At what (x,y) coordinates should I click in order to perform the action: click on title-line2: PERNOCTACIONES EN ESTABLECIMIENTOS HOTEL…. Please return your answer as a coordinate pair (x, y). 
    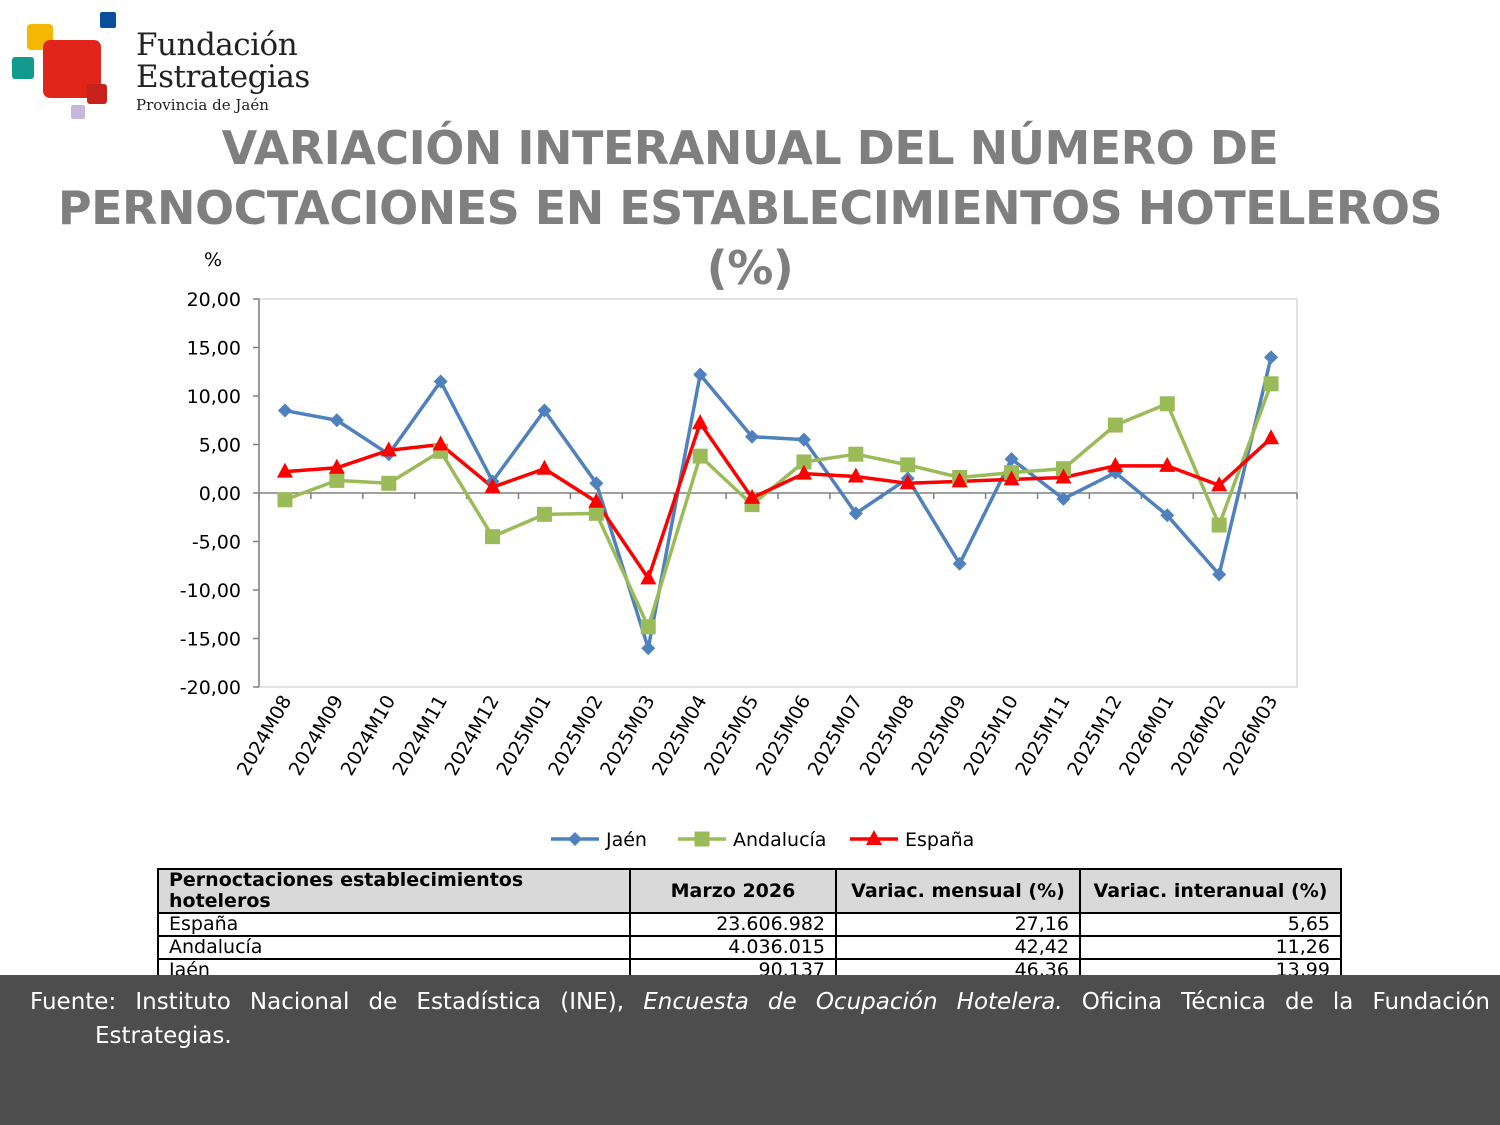
    Looking at the image, I should click on (750, 208).